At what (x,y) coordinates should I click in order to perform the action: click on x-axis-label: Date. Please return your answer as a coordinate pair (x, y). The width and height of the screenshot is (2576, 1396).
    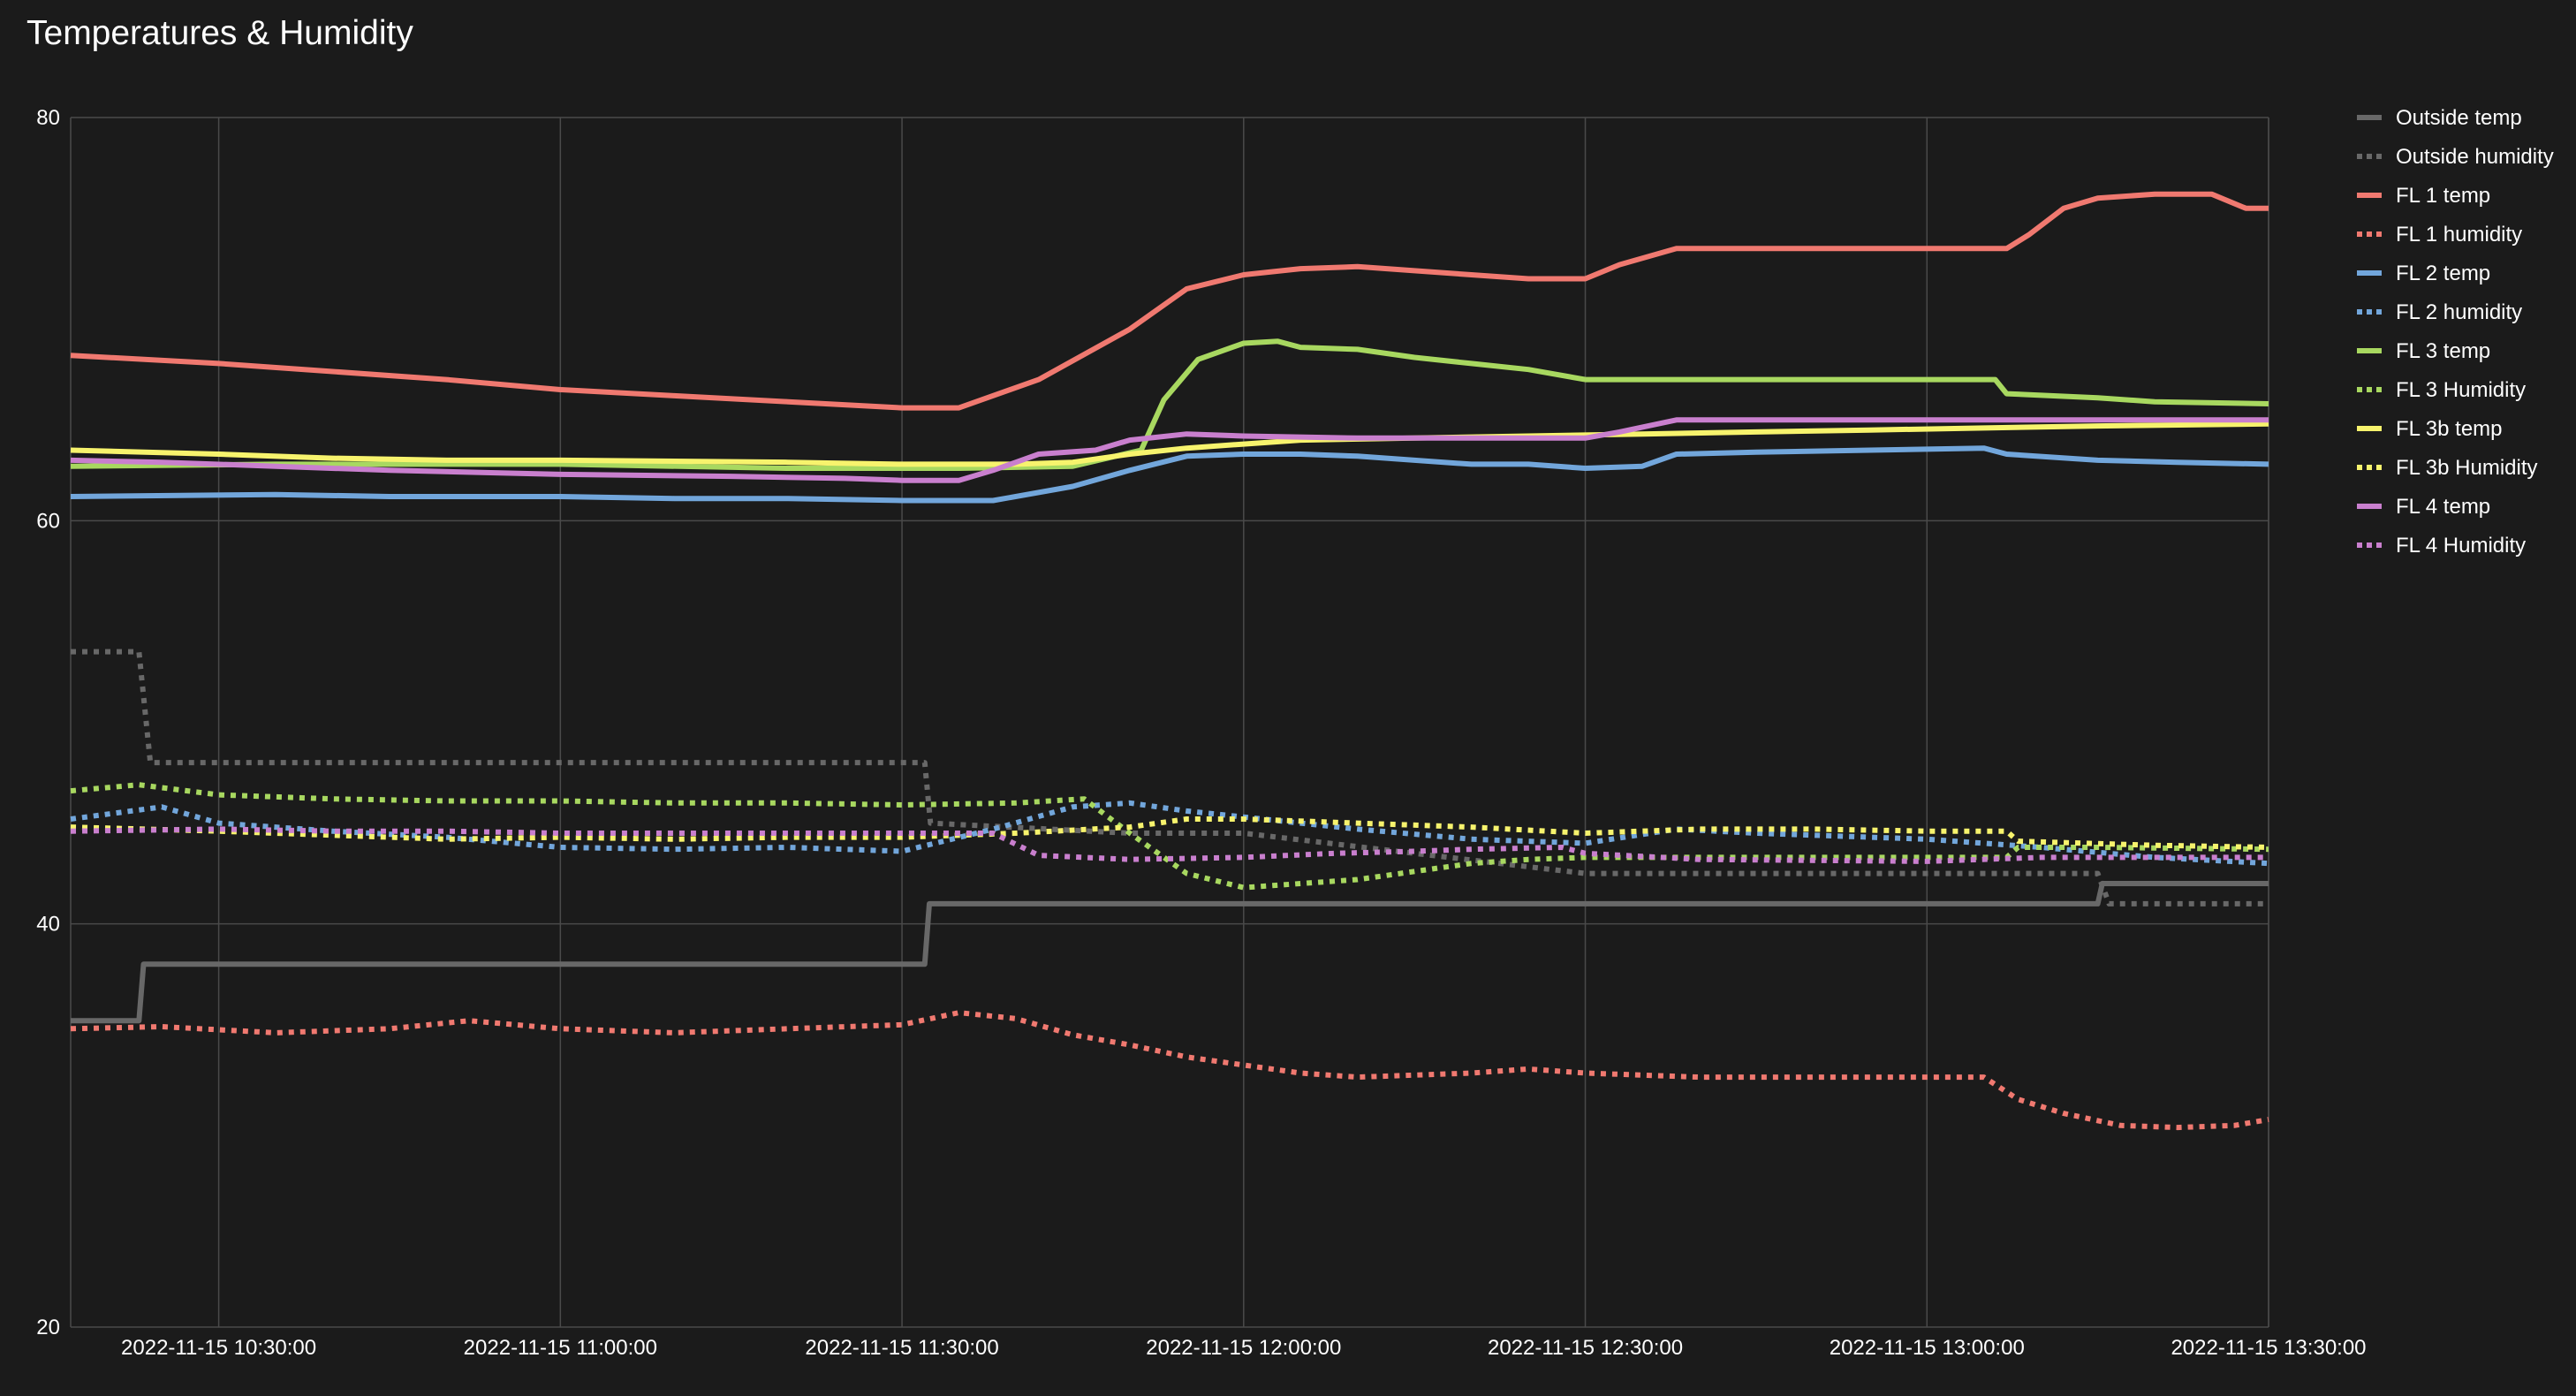
    Looking at the image, I should click on (1196, 1394).